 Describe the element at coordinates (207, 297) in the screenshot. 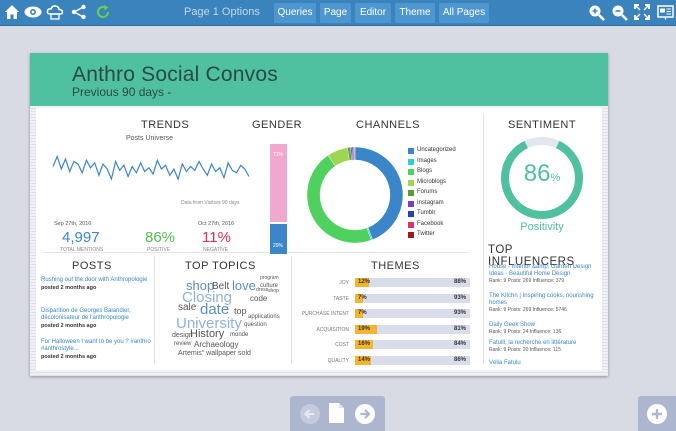

I see `topic-word: Closing` at that location.